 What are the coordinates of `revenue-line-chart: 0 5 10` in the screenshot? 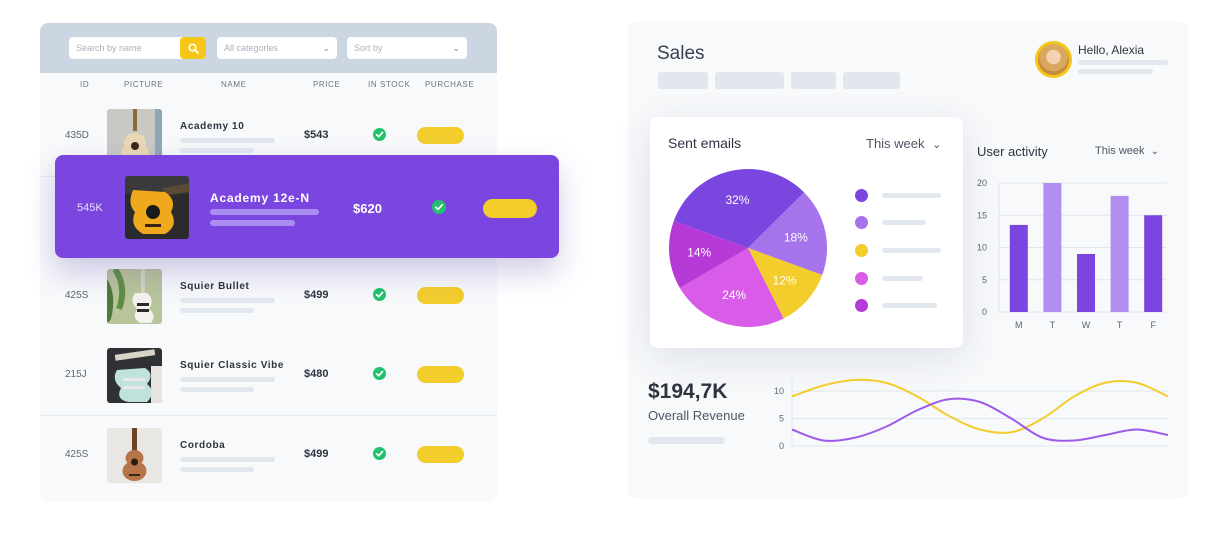 It's located at (971, 414).